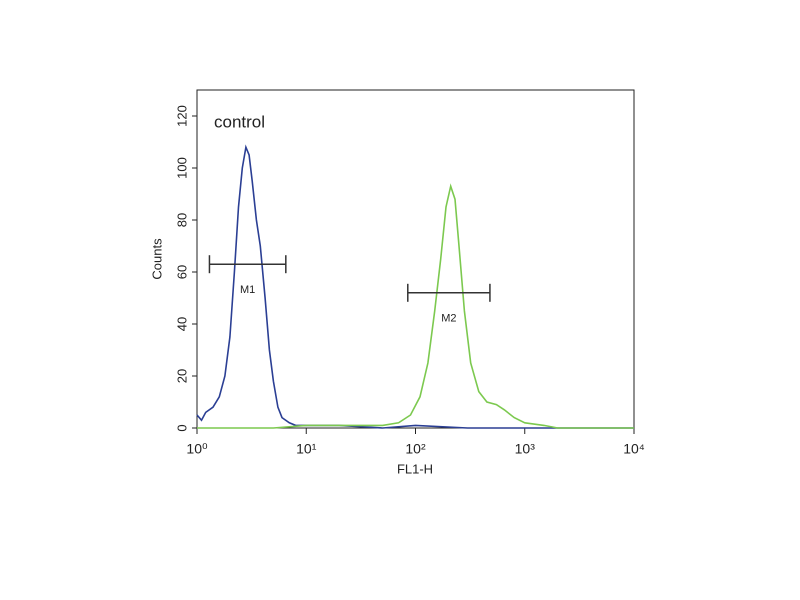 The width and height of the screenshot is (800, 600). I want to click on y-tick-label: 120, so click(181, 116).